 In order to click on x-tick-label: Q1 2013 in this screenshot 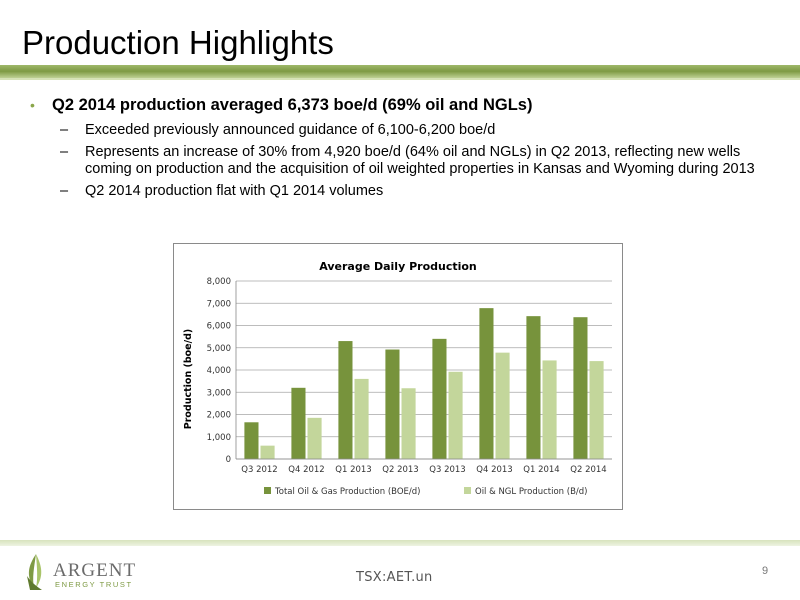, I will do `click(353, 470)`.